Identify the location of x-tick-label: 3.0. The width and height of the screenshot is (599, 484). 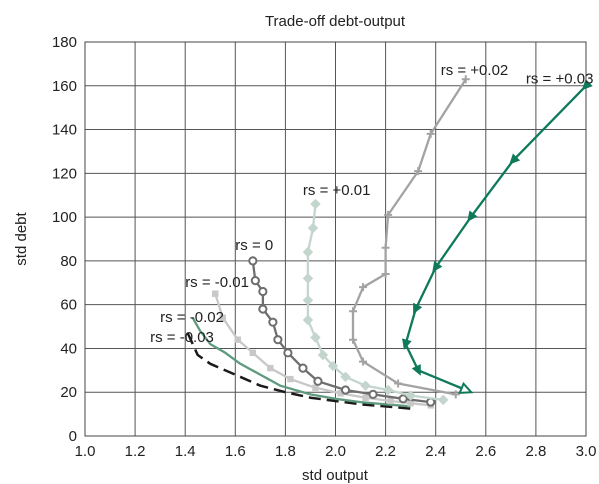
(586, 451).